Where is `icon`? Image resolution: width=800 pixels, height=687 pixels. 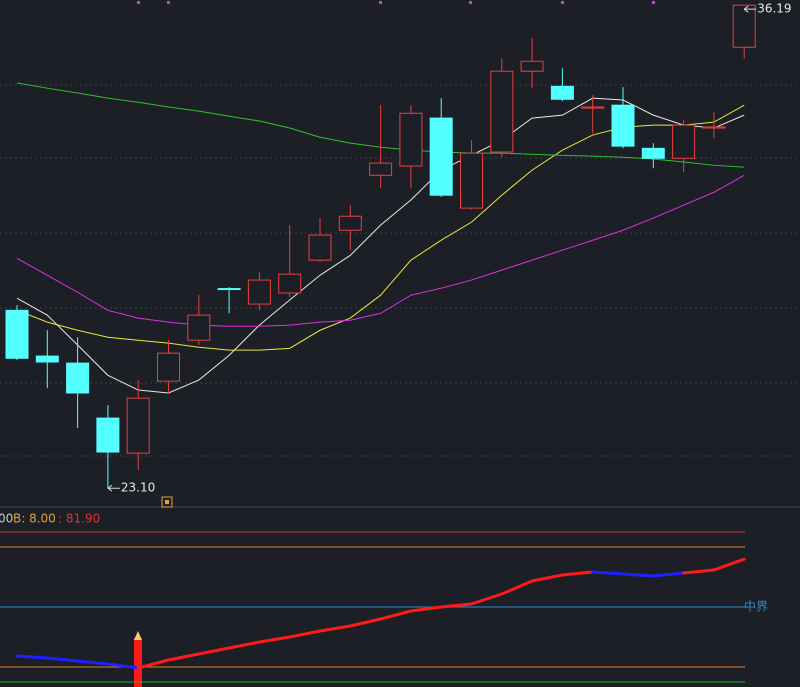
icon is located at coordinates (167, 502).